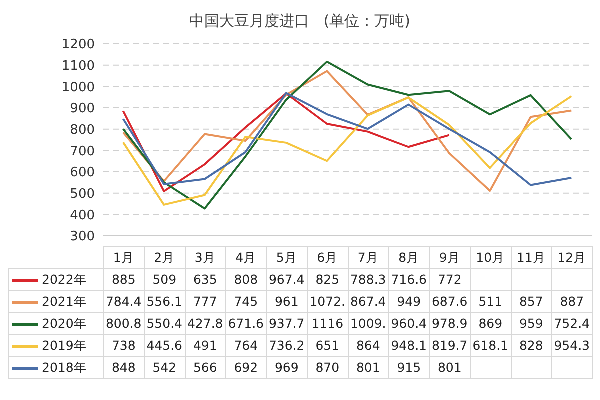 The width and height of the screenshot is (600, 400). Describe the element at coordinates (327, 257) in the screenshot. I see `x-tick-label: 6月` at that location.